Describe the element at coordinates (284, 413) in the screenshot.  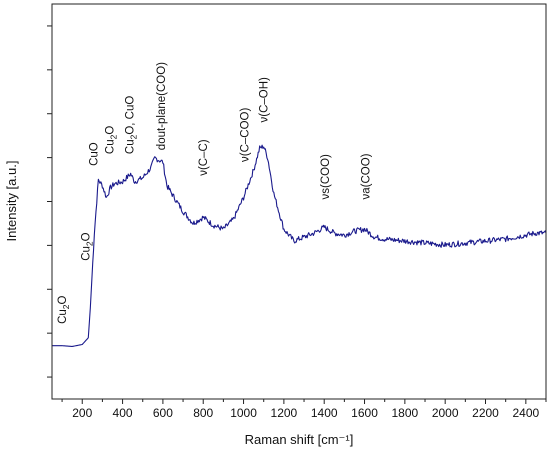
I see `x-tick-label: 1200` at that location.